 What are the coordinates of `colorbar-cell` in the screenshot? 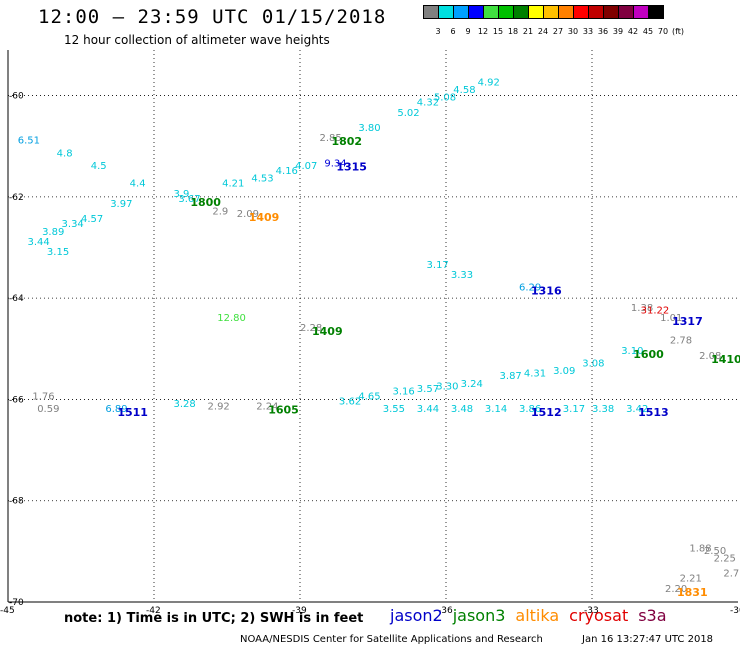 It's located at (656, 12).